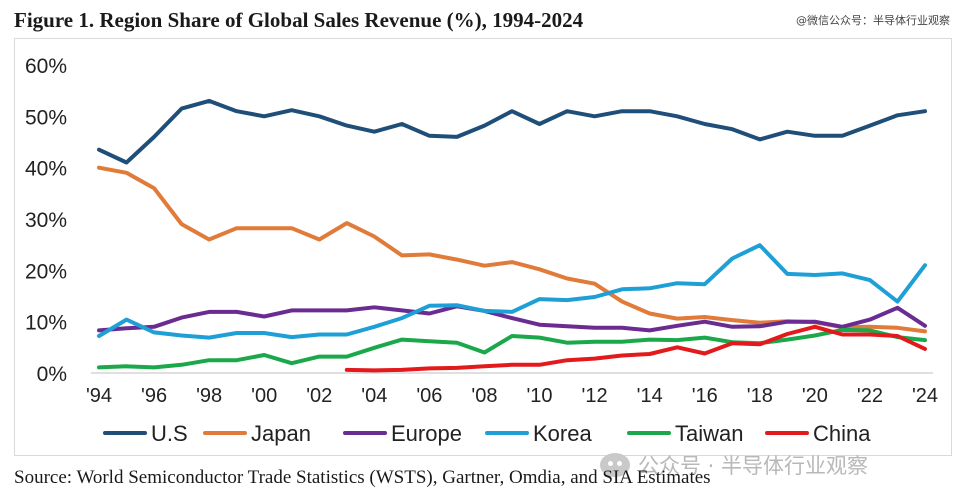  What do you see at coordinates (484, 396) in the screenshot?
I see `x-tick-label: '08` at bounding box center [484, 396].